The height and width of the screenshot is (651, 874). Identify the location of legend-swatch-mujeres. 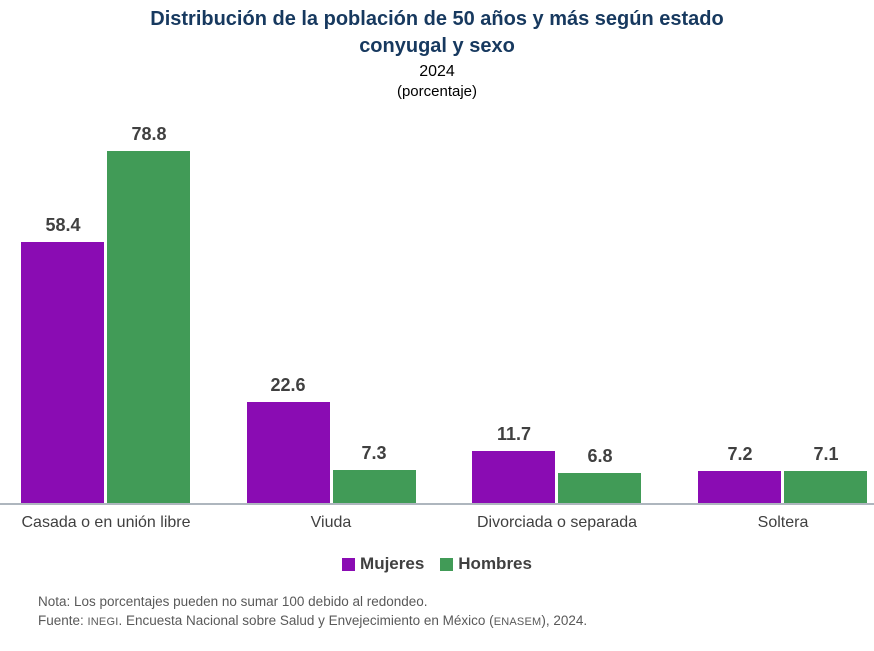
(349, 564).